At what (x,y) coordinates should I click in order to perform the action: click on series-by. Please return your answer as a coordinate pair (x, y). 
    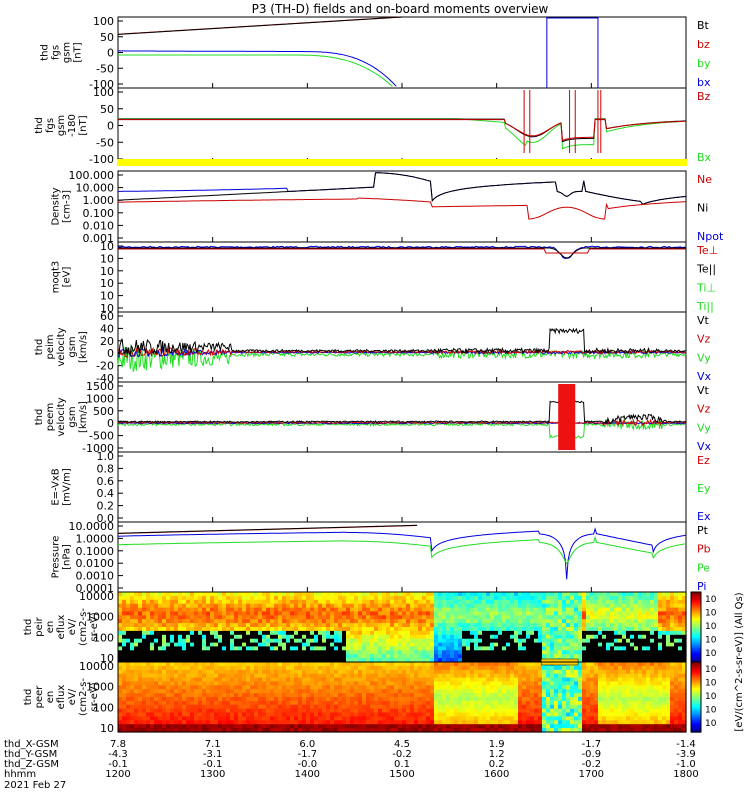
    Looking at the image, I should click on (255, 70).